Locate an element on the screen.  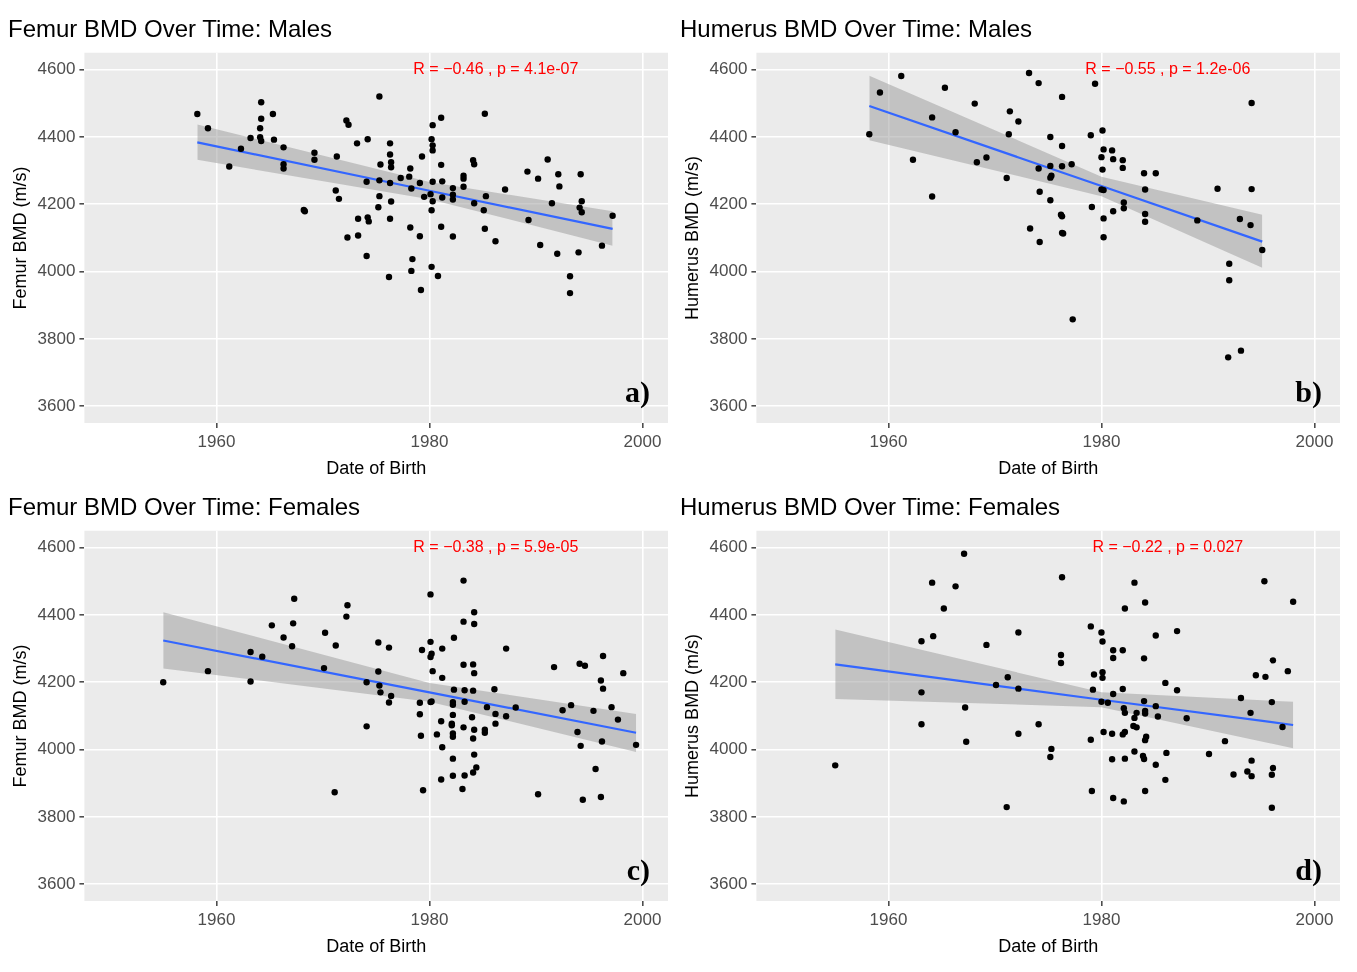
annotation: R = −0.46 , p = 4.1e-07 is located at coordinates (496, 69).